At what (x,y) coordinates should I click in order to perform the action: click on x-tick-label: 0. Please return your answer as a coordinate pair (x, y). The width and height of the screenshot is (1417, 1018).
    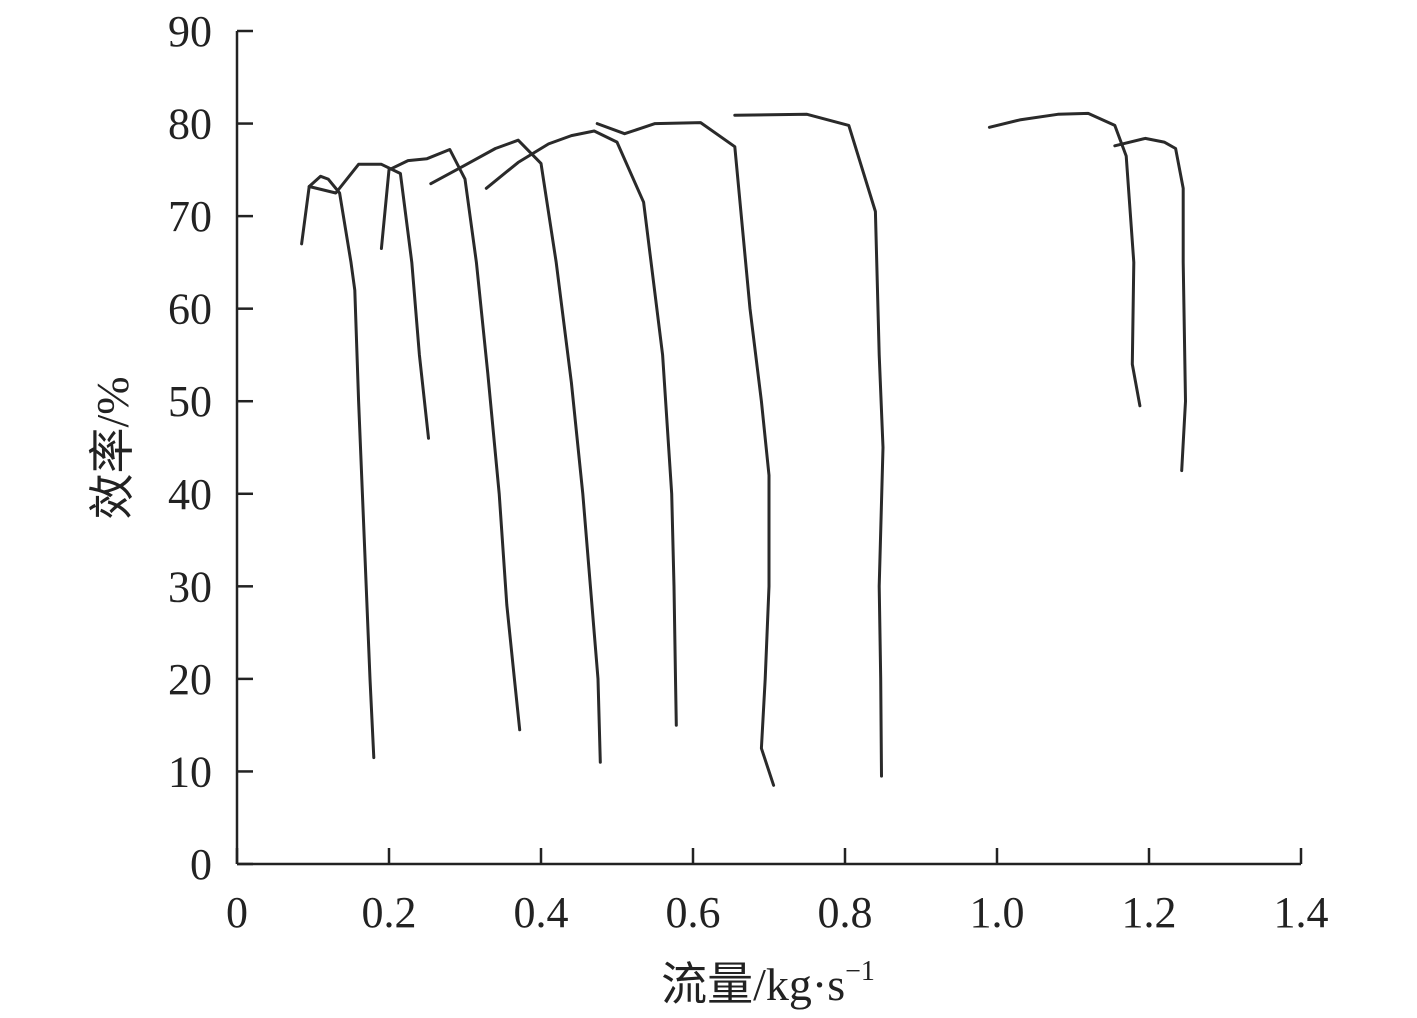
    Looking at the image, I should click on (237, 912).